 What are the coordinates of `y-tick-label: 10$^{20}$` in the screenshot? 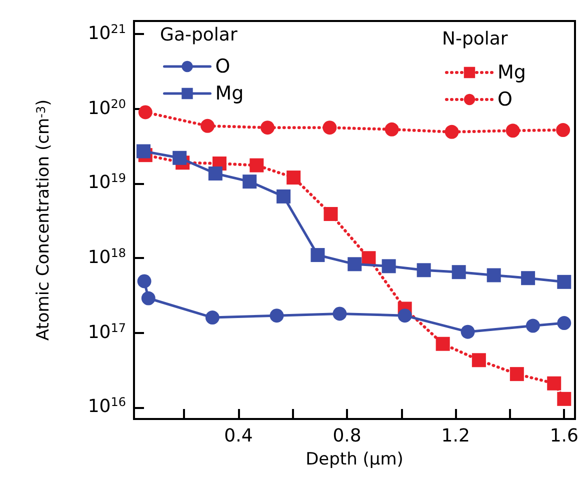 It's located at (107, 108).